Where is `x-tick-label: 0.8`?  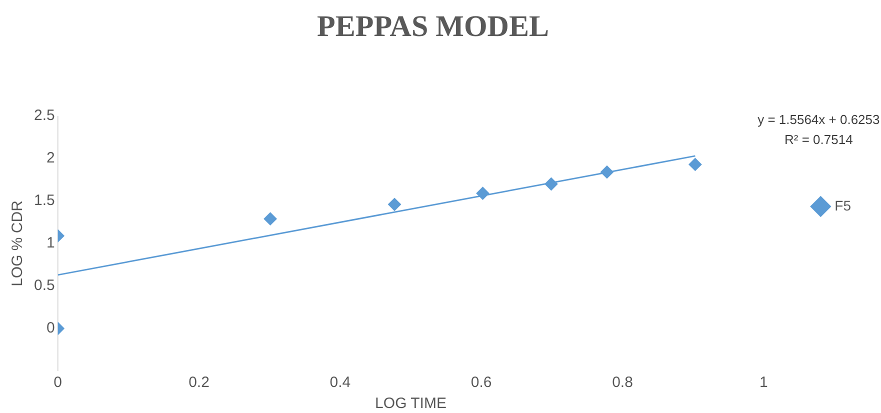 x-tick-label: 0.8 is located at coordinates (622, 383).